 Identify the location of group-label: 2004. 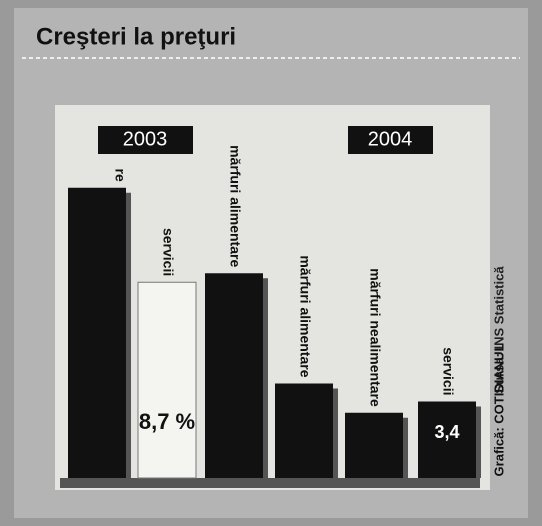
(390, 139).